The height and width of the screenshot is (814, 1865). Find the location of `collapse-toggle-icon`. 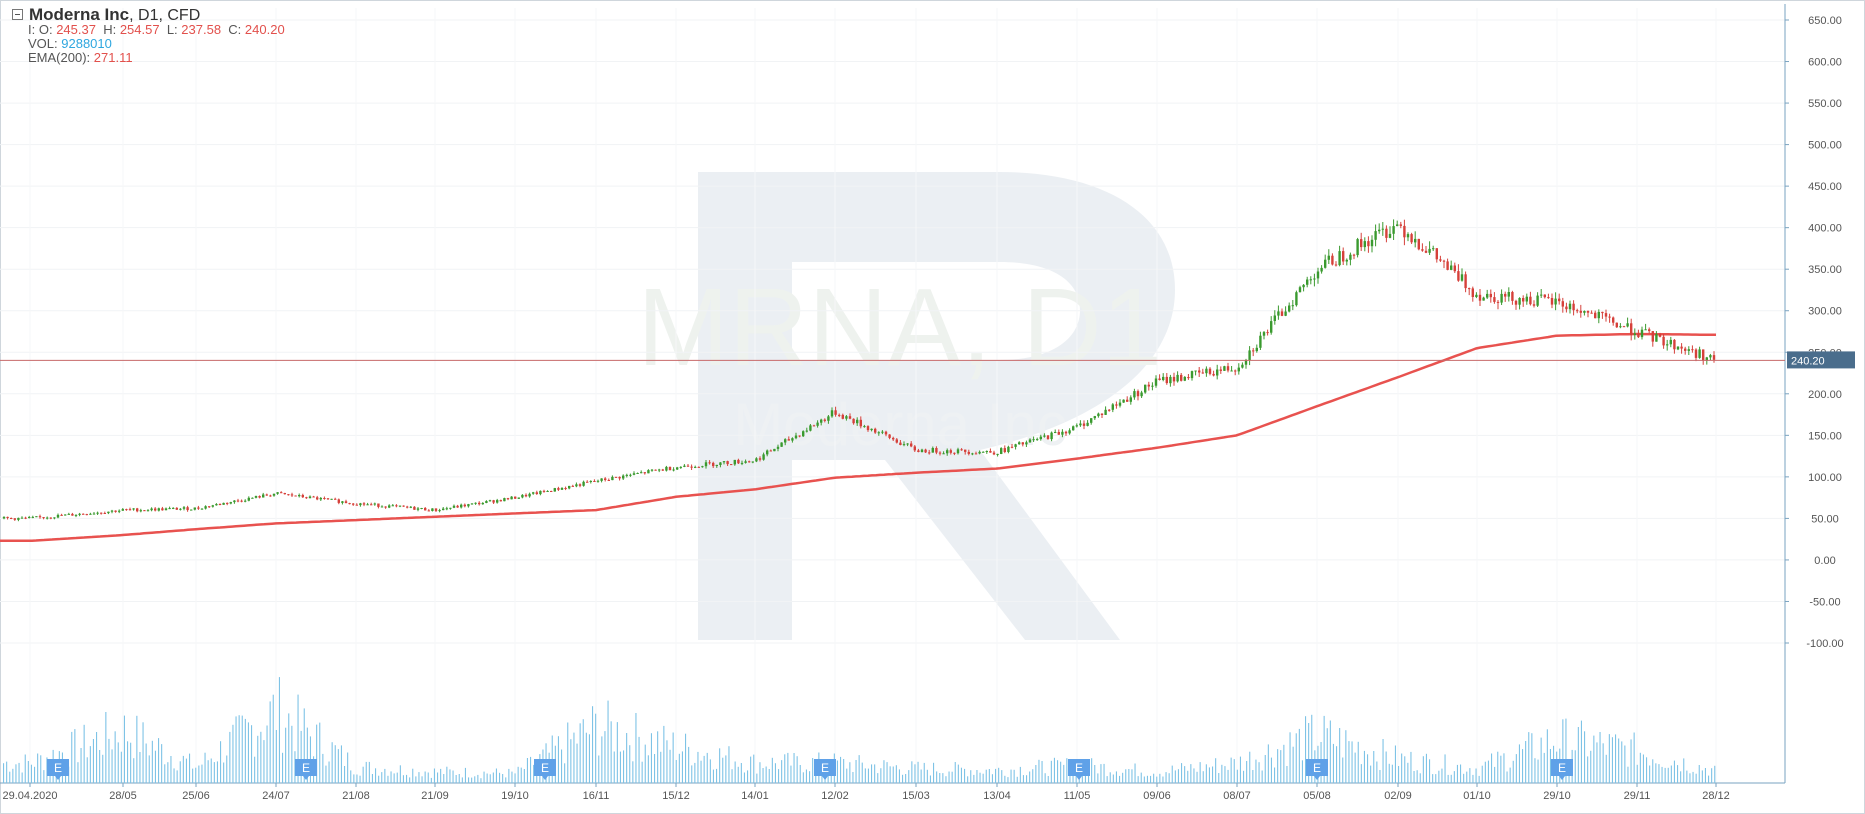

collapse-toggle-icon is located at coordinates (17, 15).